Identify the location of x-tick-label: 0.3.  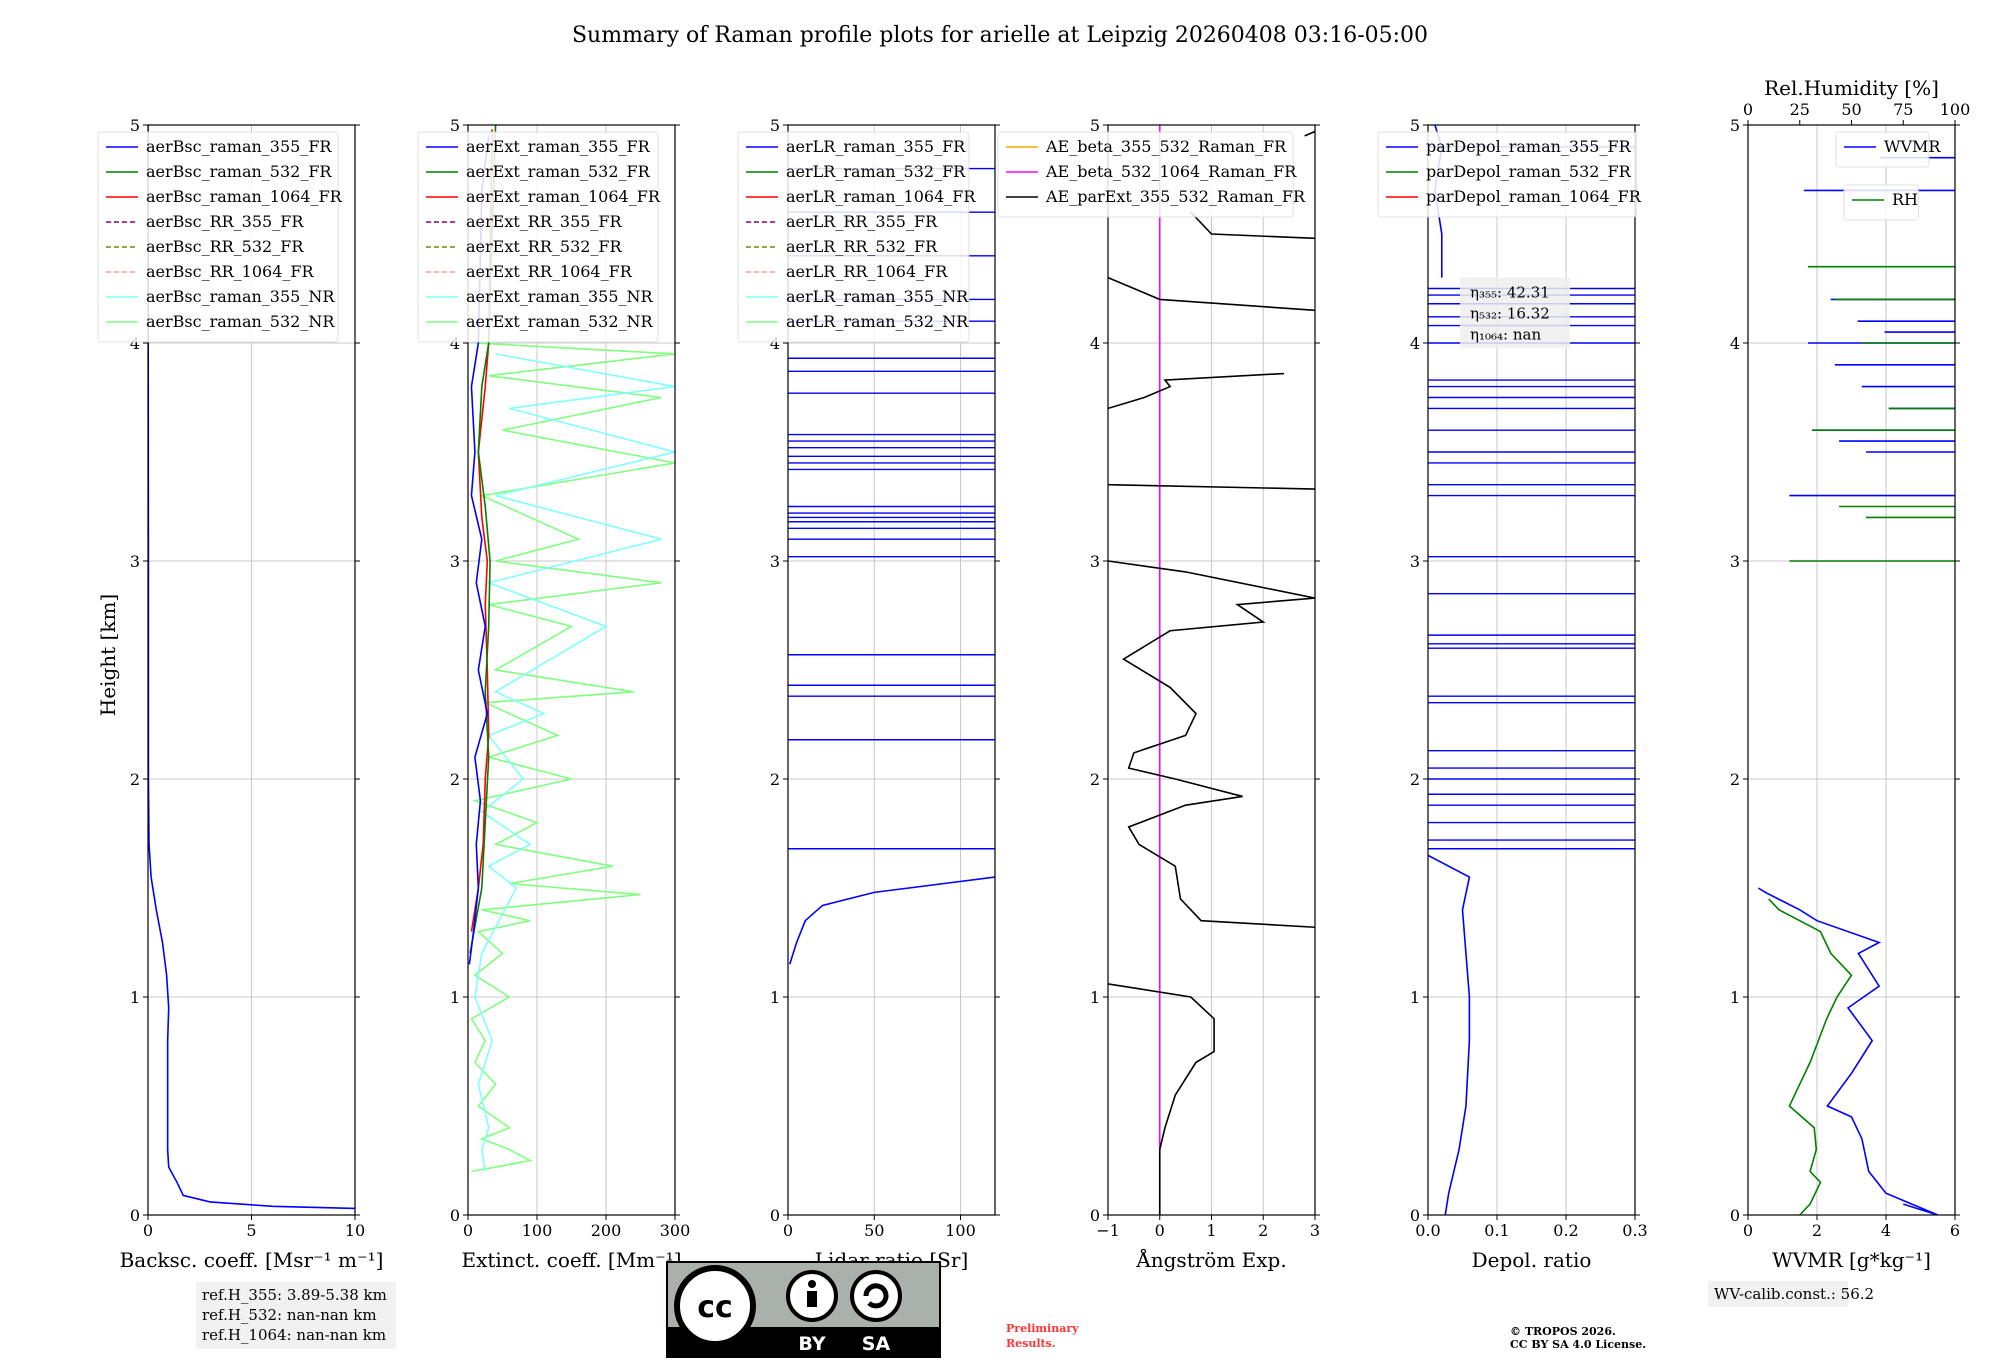
(1634, 1230).